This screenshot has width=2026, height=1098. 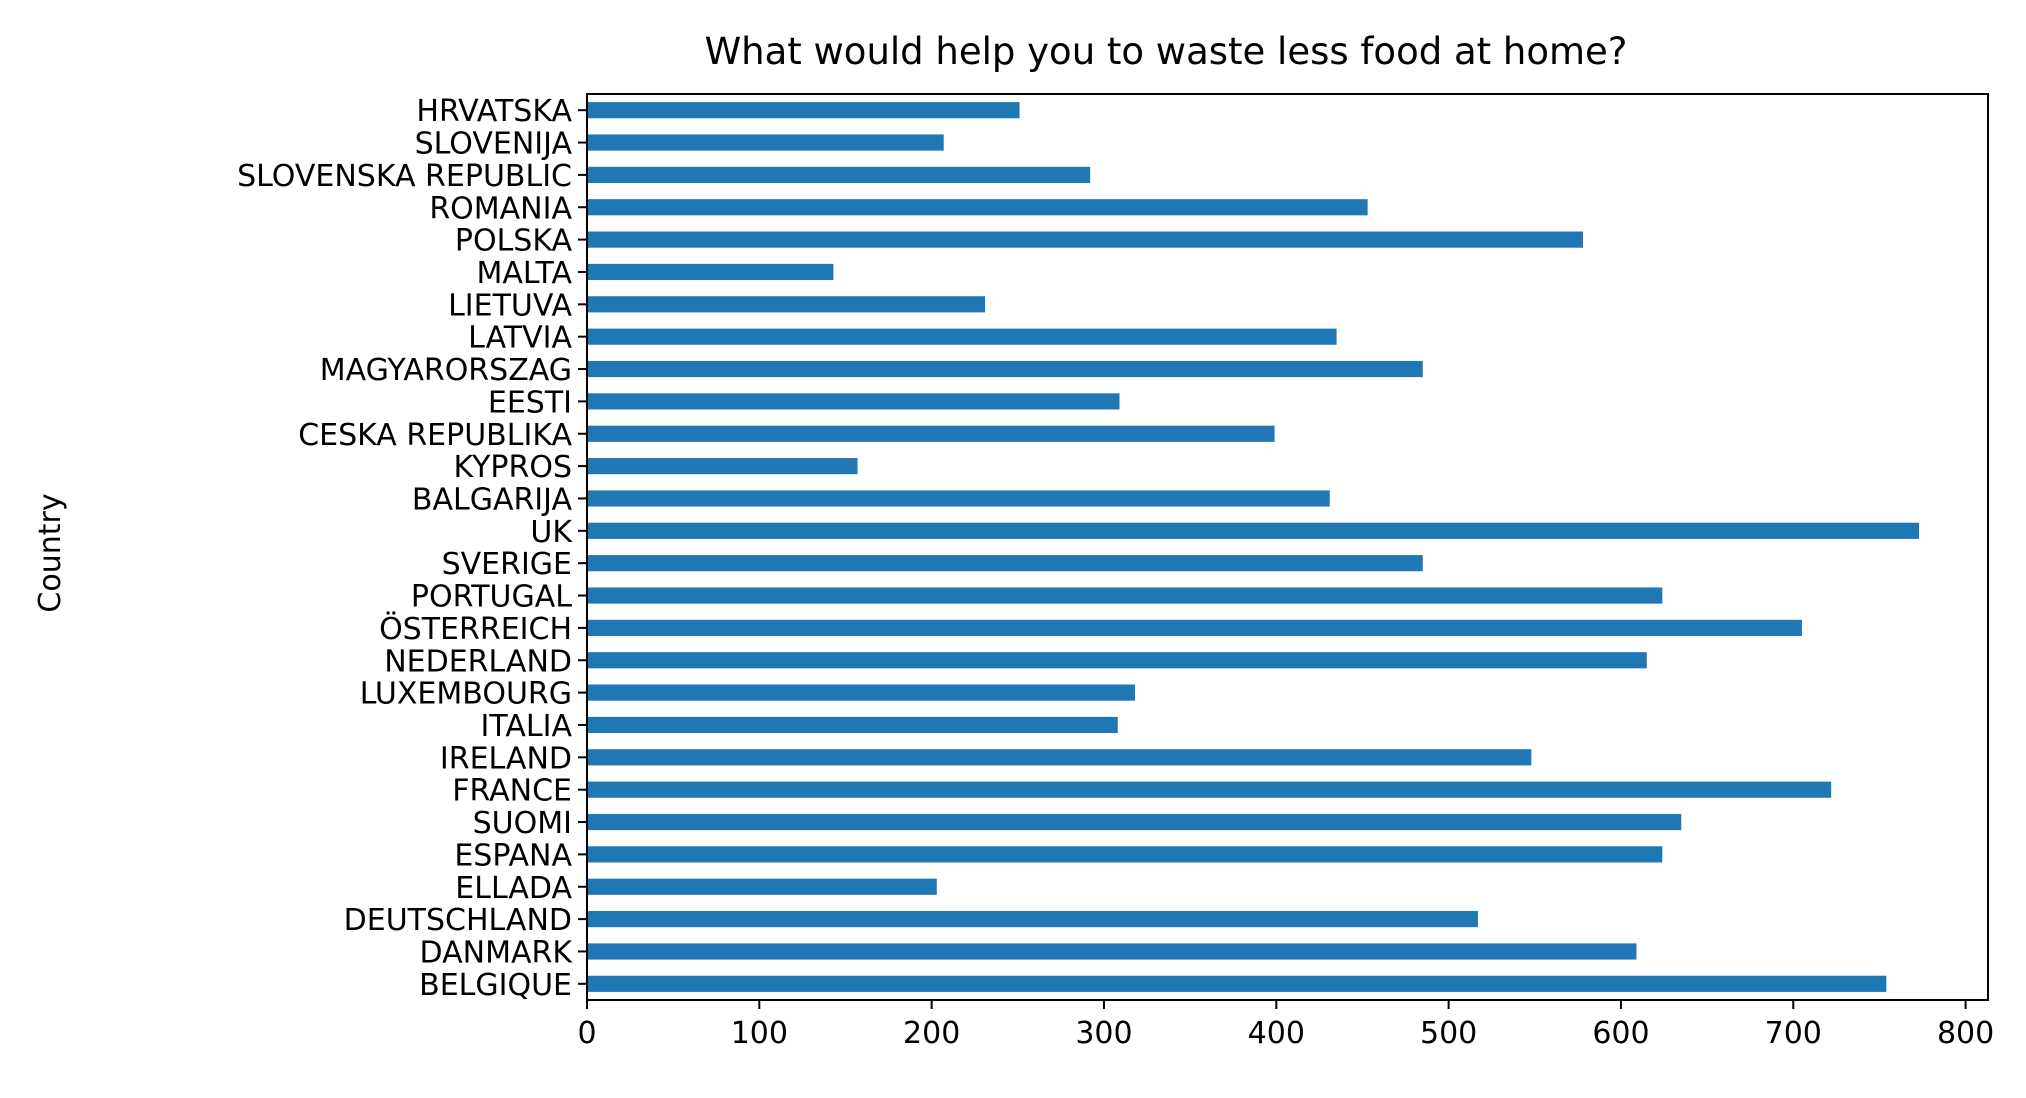 What do you see at coordinates (513, 855) in the screenshot?
I see `y-tick-label: ESPANA` at bounding box center [513, 855].